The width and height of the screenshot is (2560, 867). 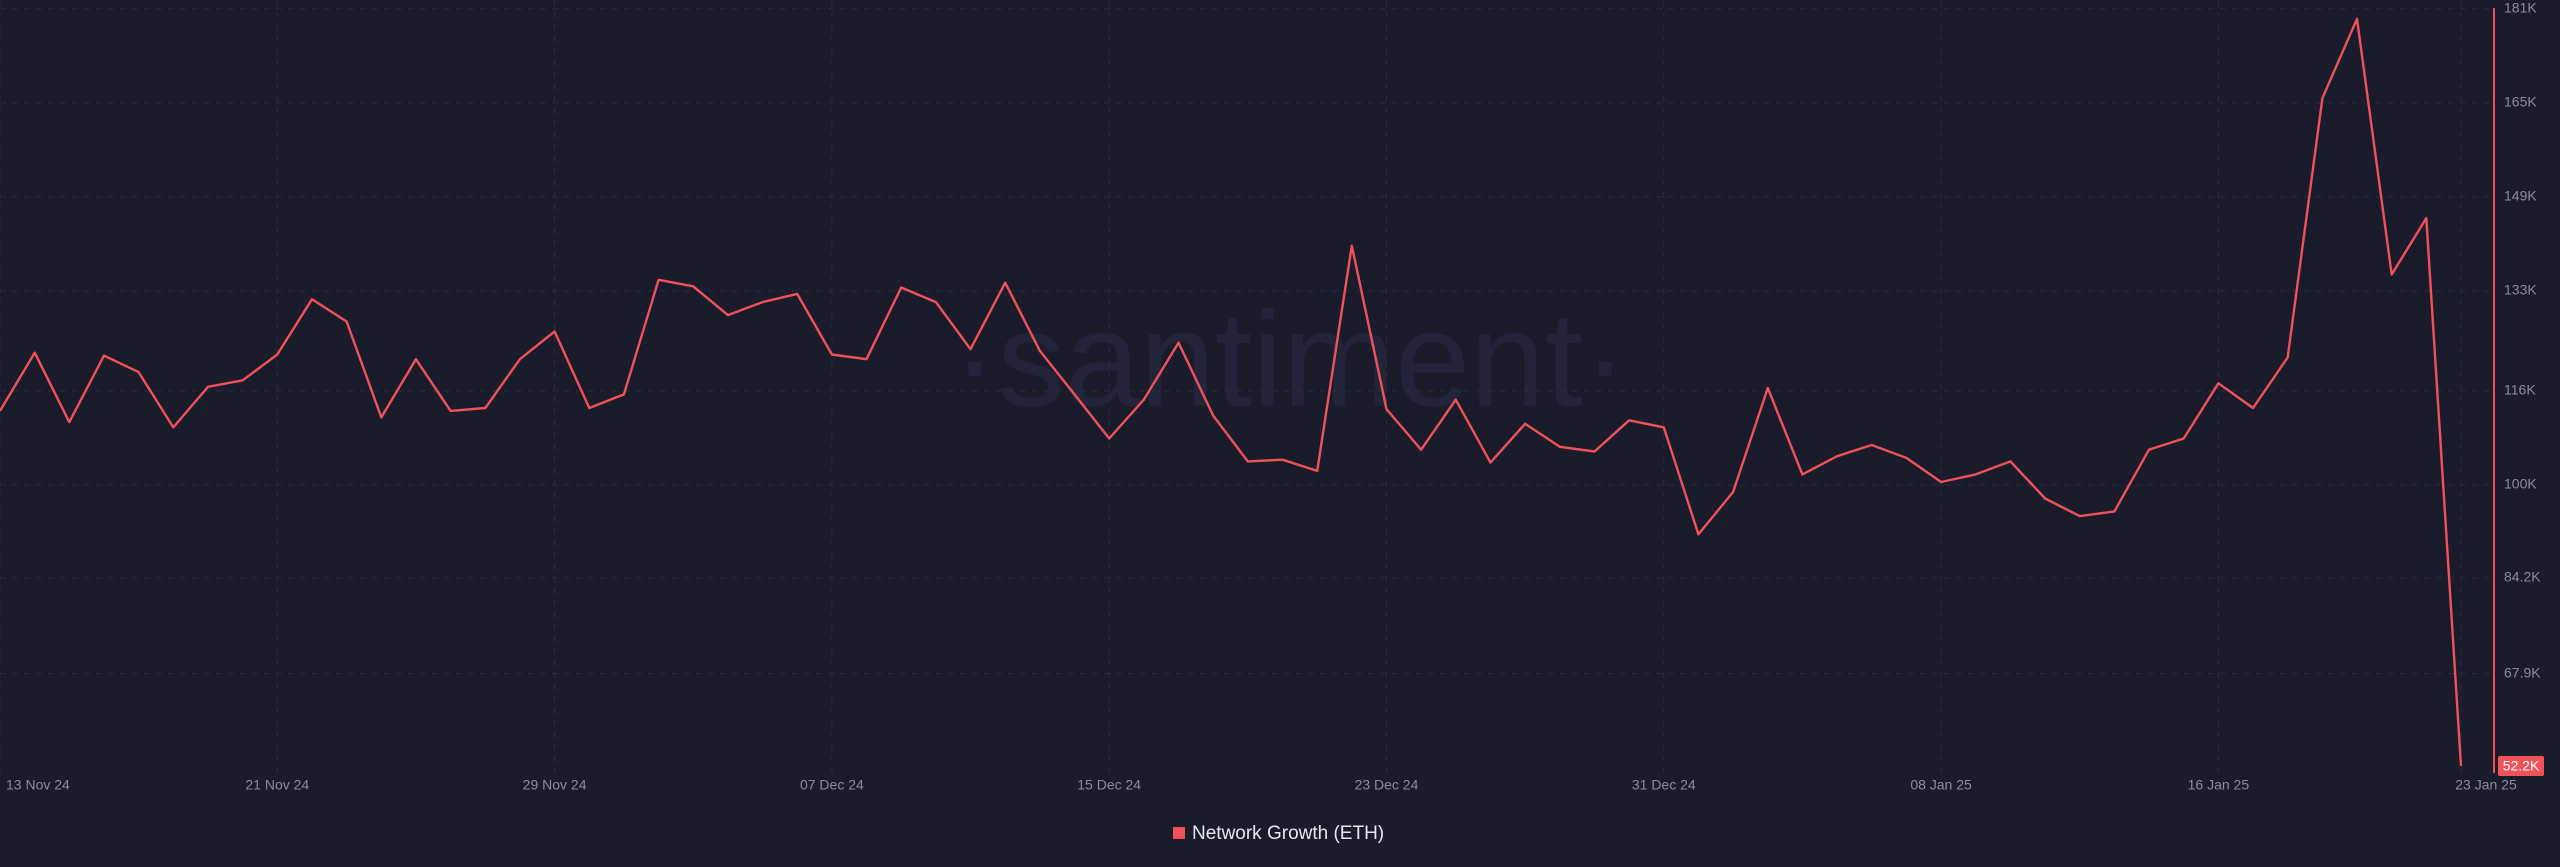 I want to click on y-tick-label: 100K, so click(x=2520, y=484).